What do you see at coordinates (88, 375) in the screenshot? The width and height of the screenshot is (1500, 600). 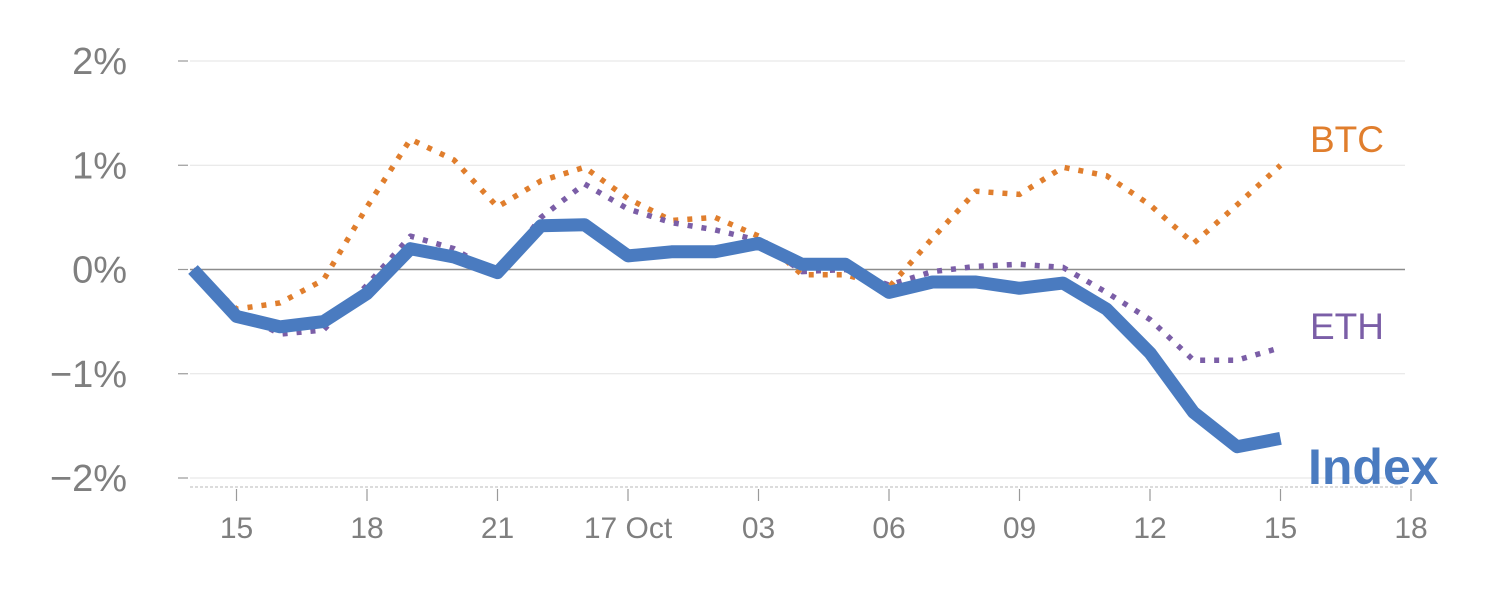 I see `y-tick-label: −1%` at bounding box center [88, 375].